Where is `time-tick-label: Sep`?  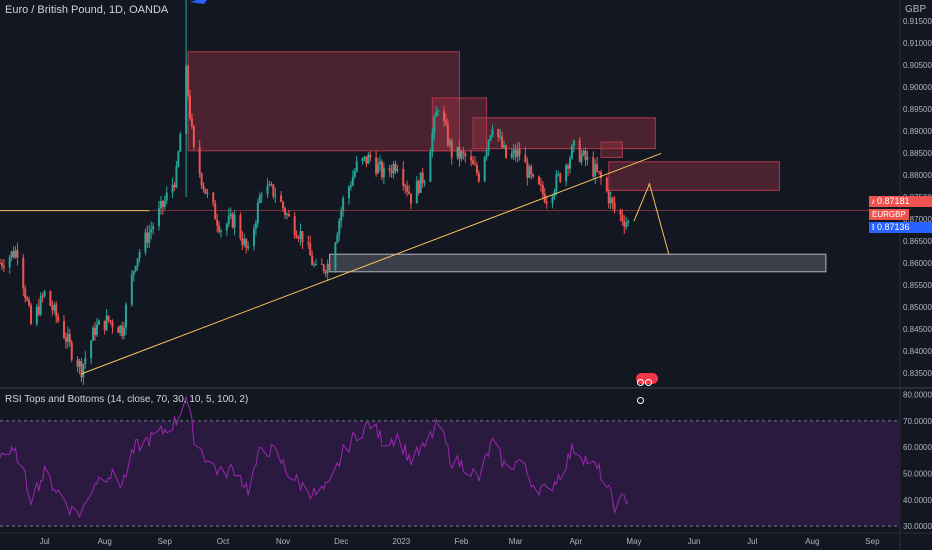
time-tick-label: Sep is located at coordinates (872, 541).